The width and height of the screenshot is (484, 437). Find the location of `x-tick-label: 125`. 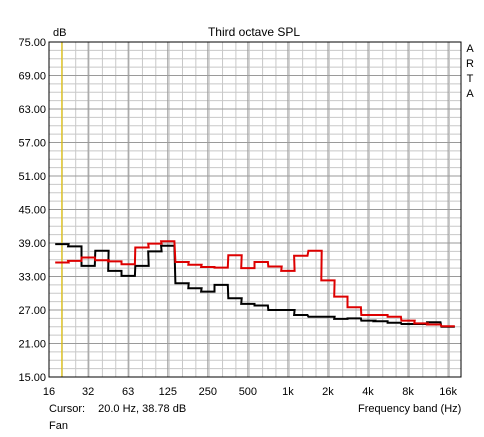

x-tick-label: 125 is located at coordinates (168, 392).